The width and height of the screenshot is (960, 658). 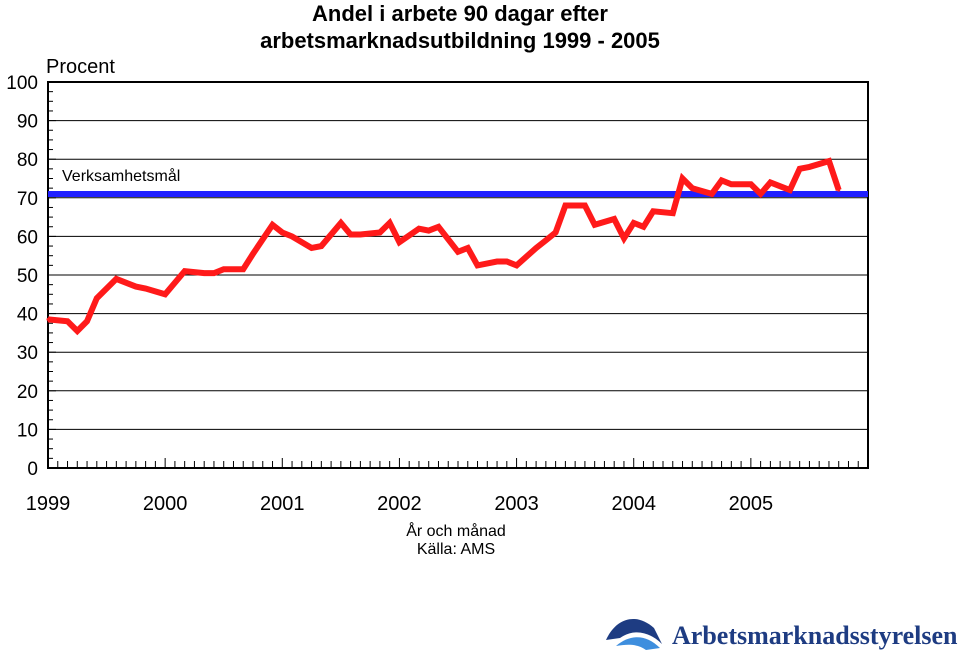 What do you see at coordinates (27, 160) in the screenshot?
I see `y-tick-label: 80` at bounding box center [27, 160].